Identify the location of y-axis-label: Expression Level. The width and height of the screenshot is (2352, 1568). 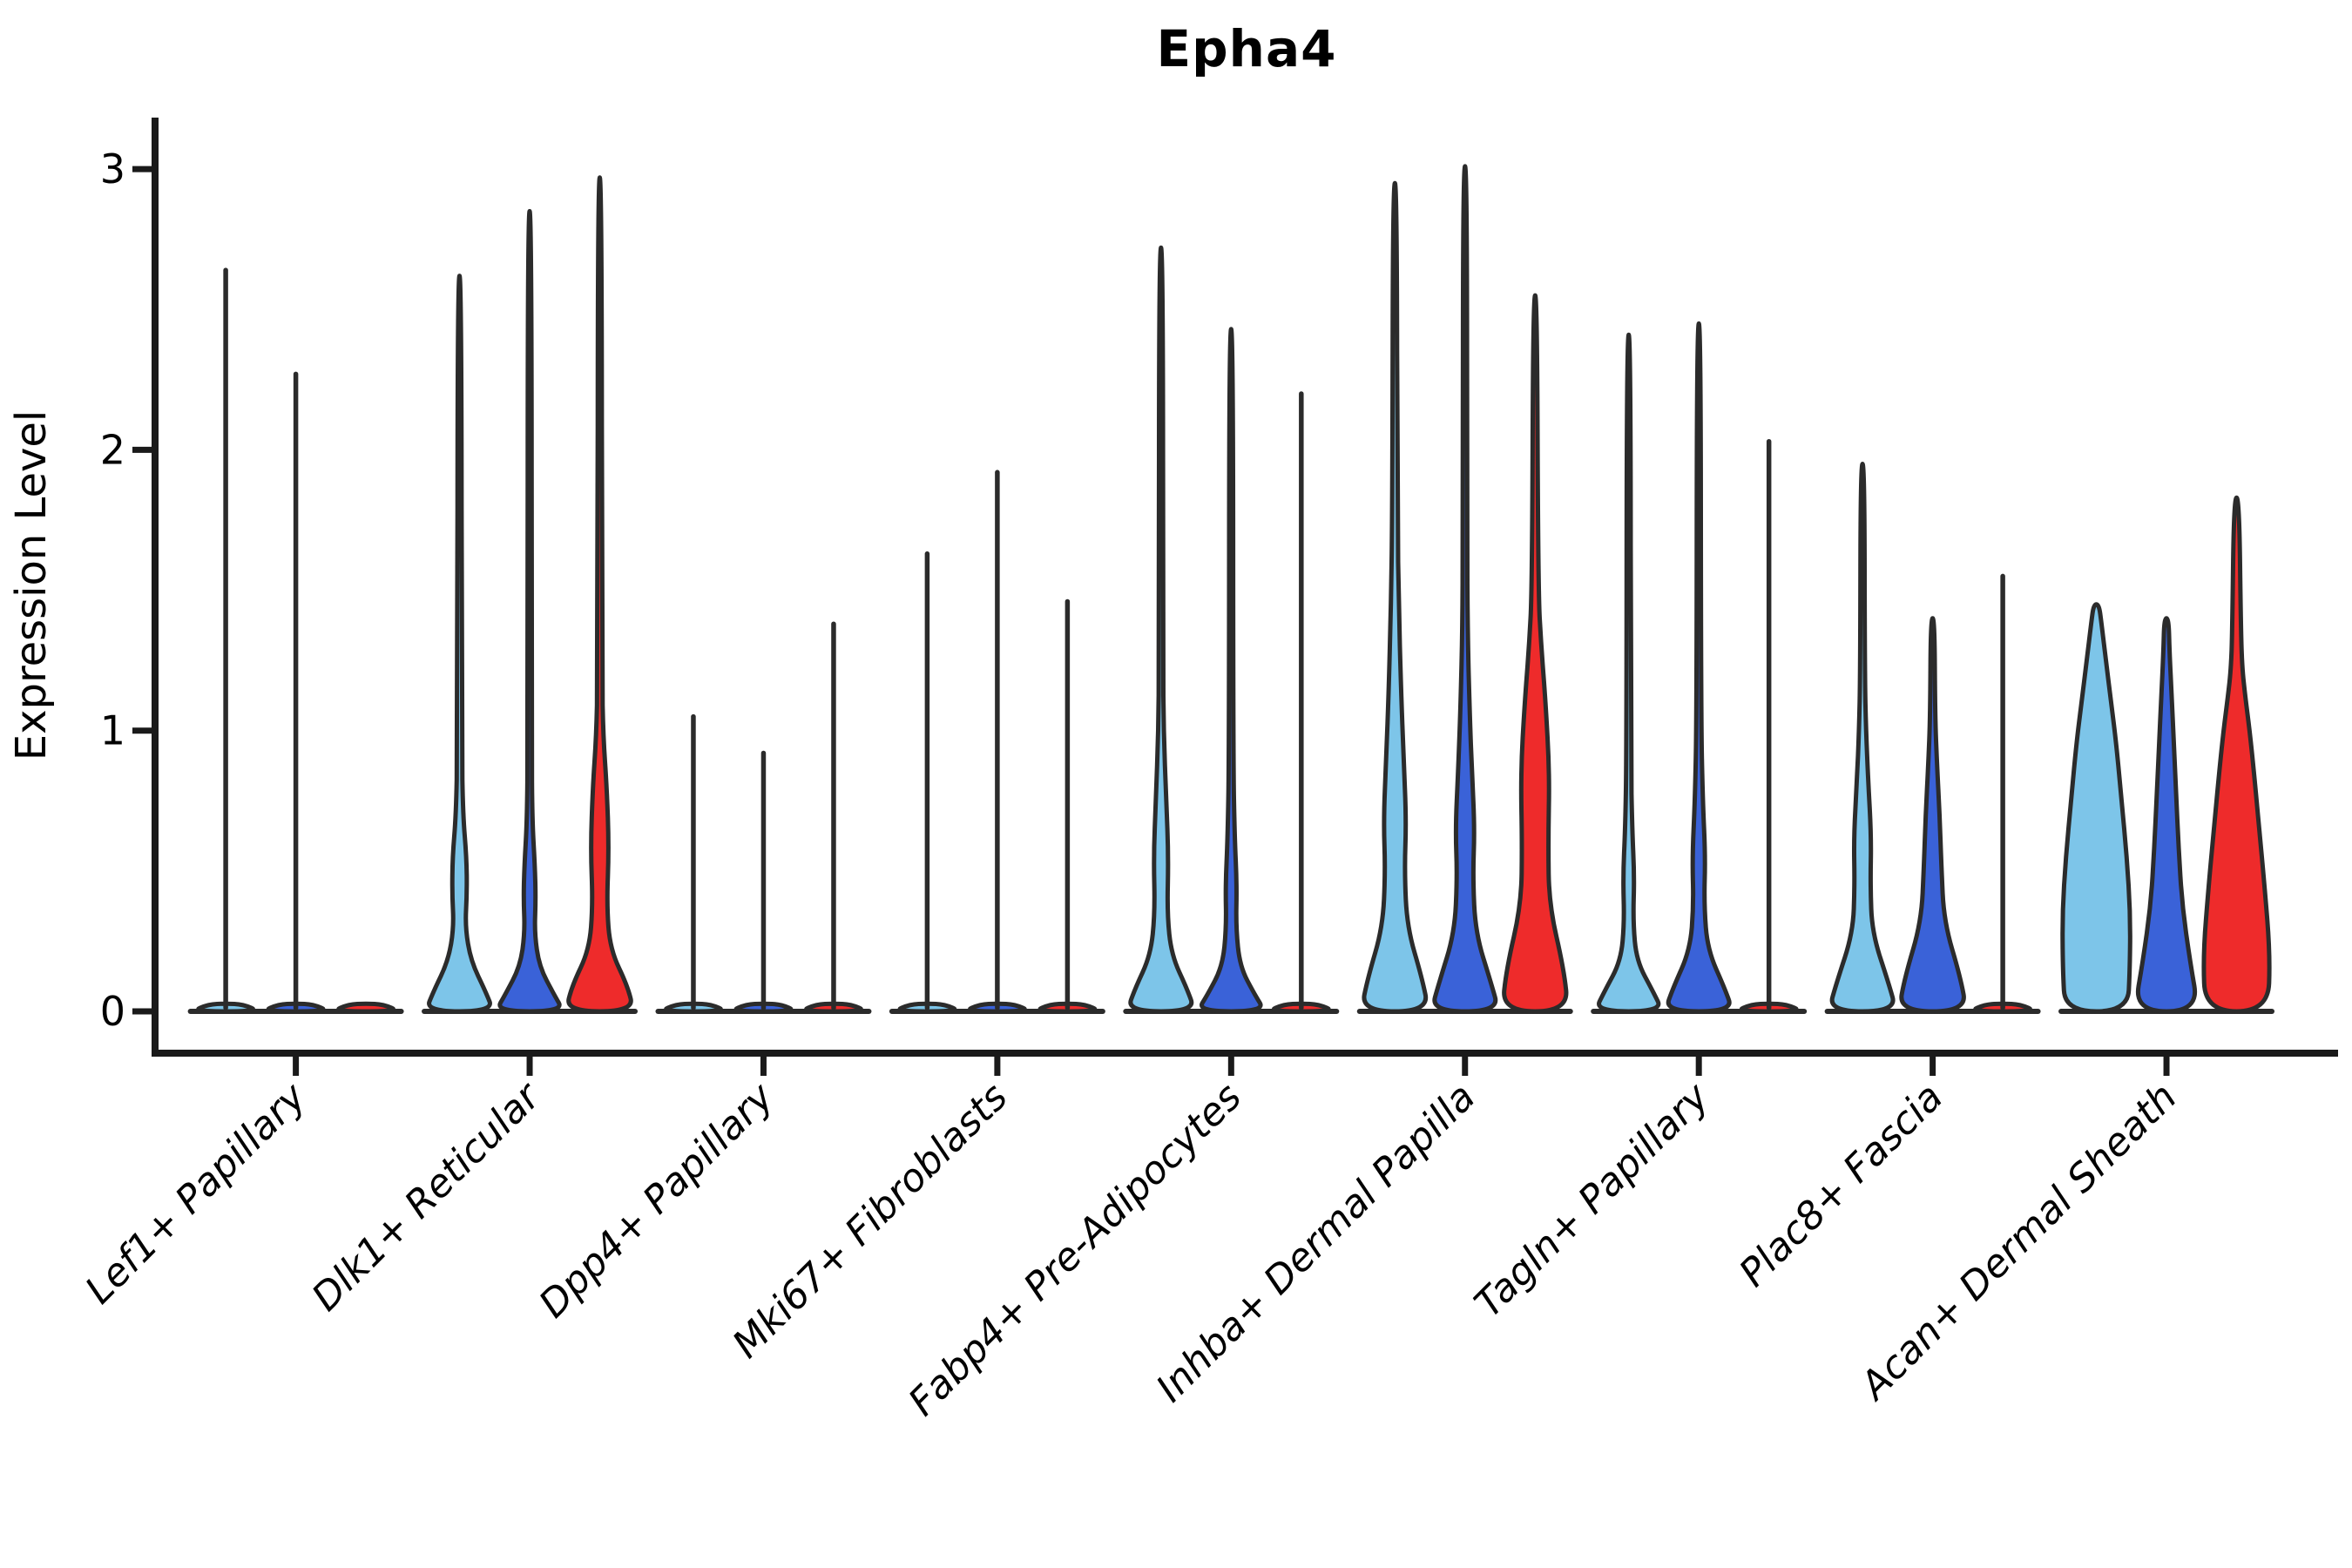
(32, 585).